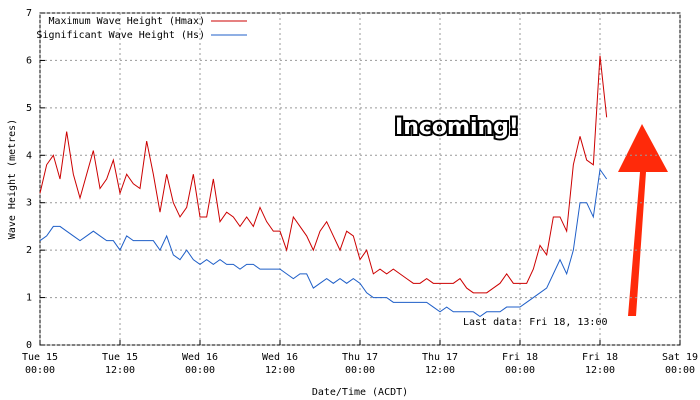  Describe the element at coordinates (29, 345) in the screenshot. I see `y-tick-label: 0` at that location.